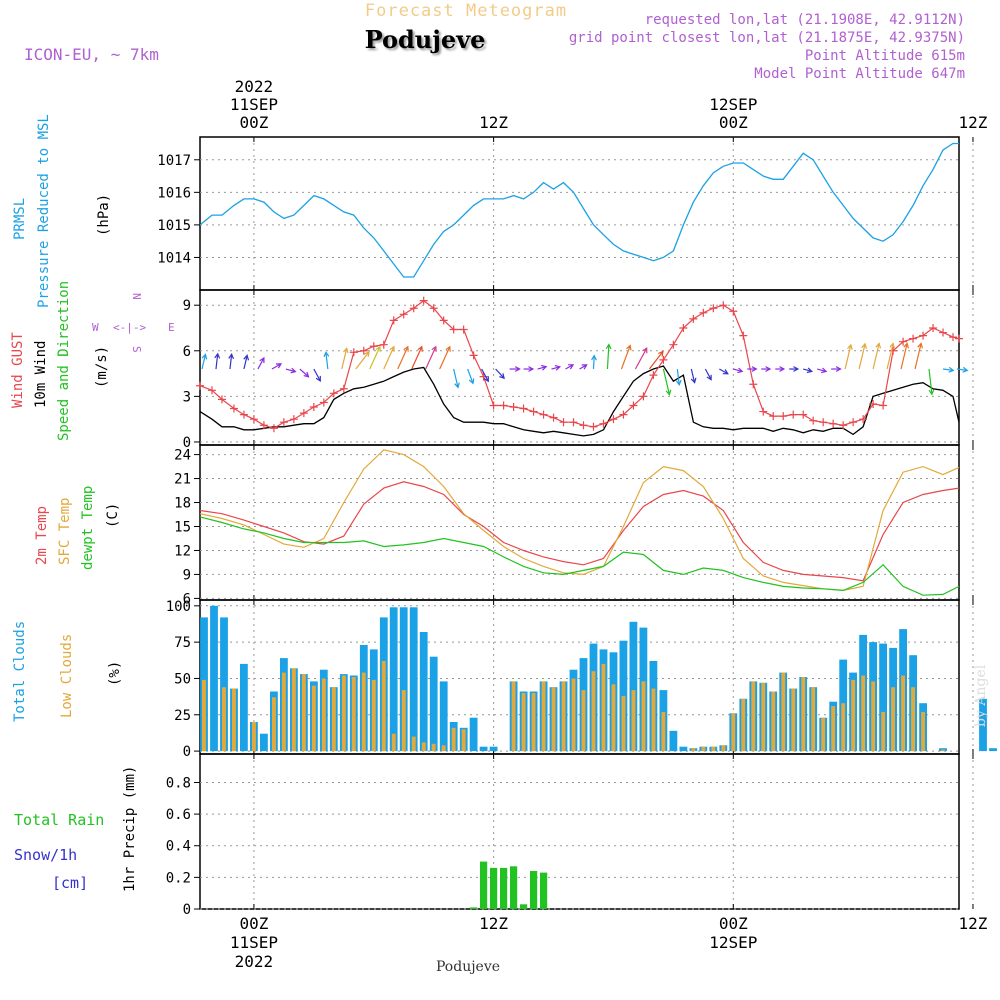 Image resolution: width=1000 pixels, height=1000 pixels. I want to click on clouds-units: (%), so click(115, 673).